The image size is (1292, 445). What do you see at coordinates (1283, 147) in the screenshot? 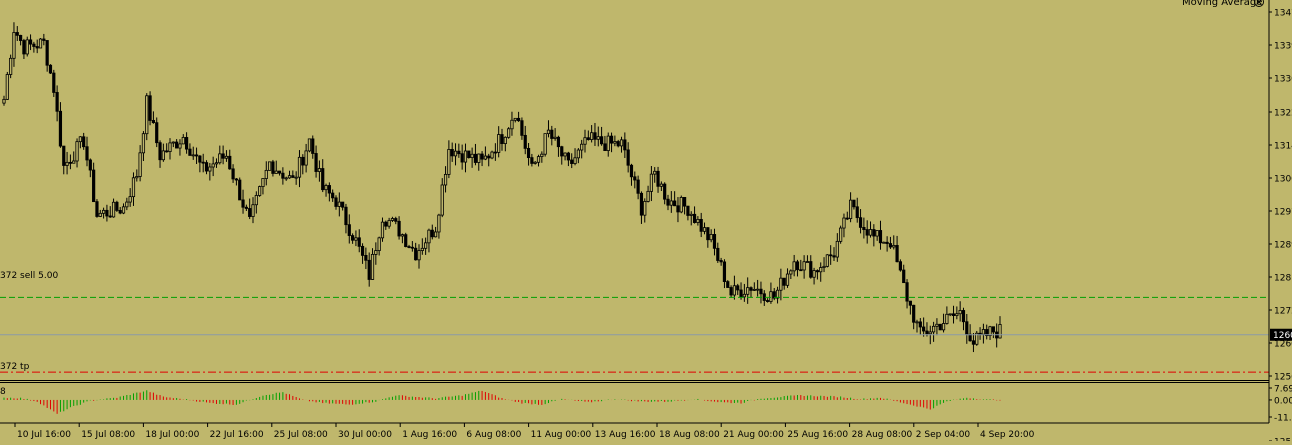
I see `price-tick-label: 1314` at bounding box center [1283, 147].